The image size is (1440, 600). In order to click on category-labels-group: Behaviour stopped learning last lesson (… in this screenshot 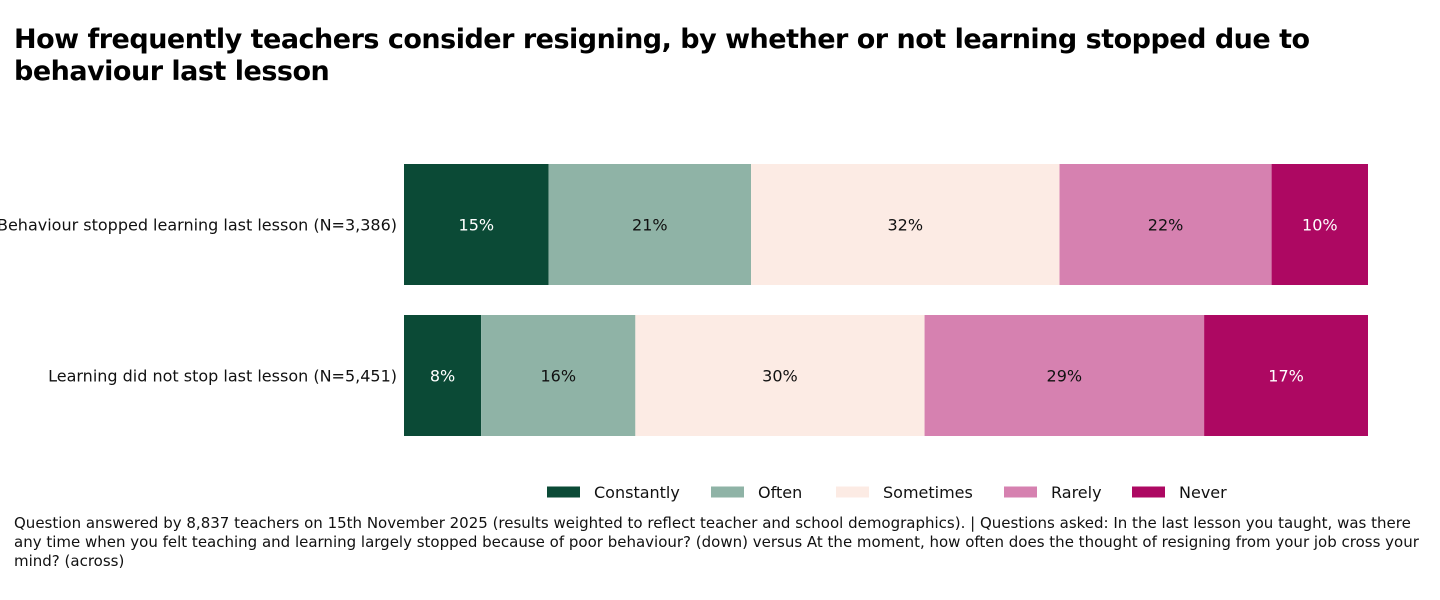, I will do `click(198, 301)`.